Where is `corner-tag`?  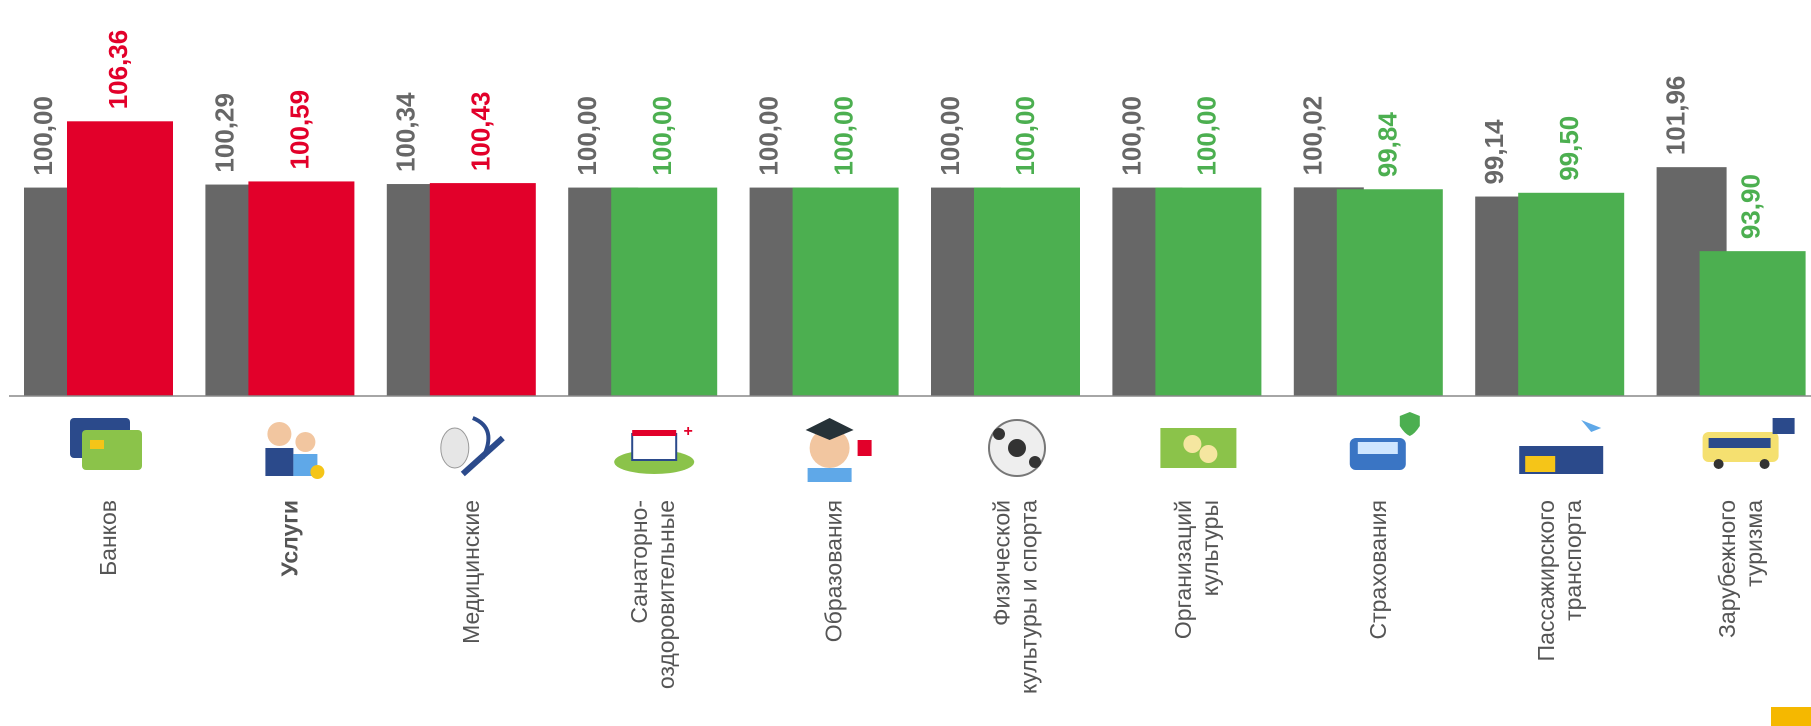
corner-tag is located at coordinates (1791, 716).